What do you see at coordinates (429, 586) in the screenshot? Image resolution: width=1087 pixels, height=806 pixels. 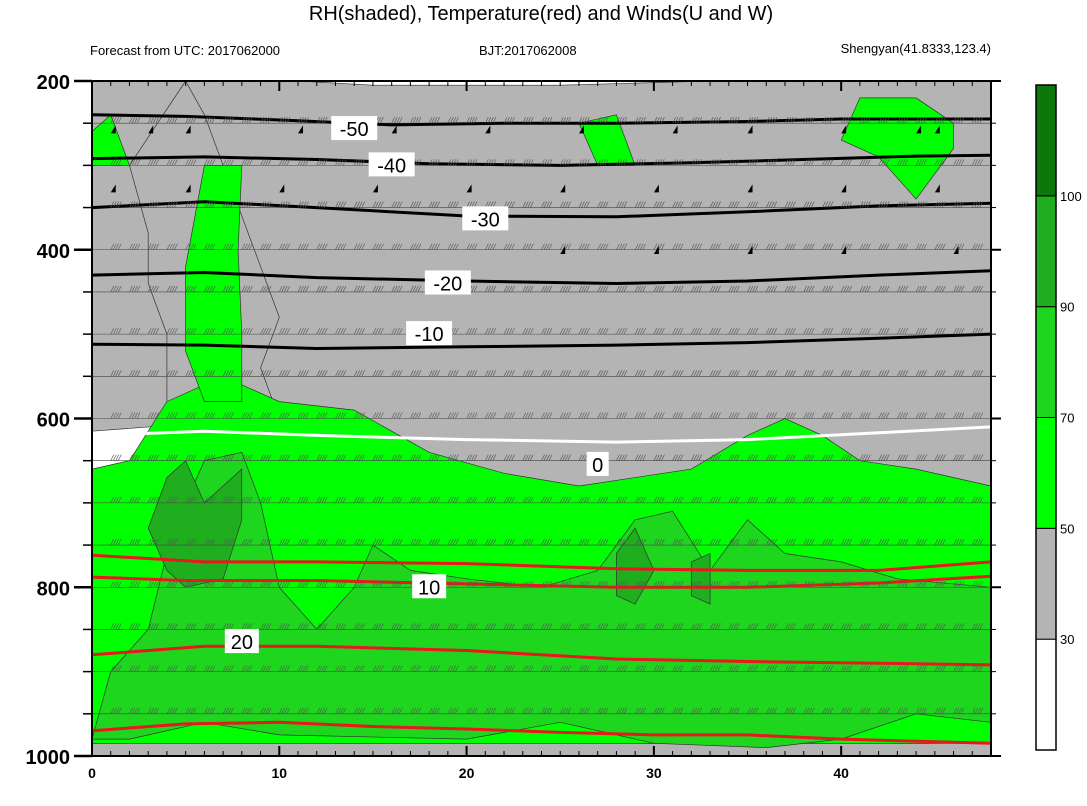 I see `contour-label-box` at bounding box center [429, 586].